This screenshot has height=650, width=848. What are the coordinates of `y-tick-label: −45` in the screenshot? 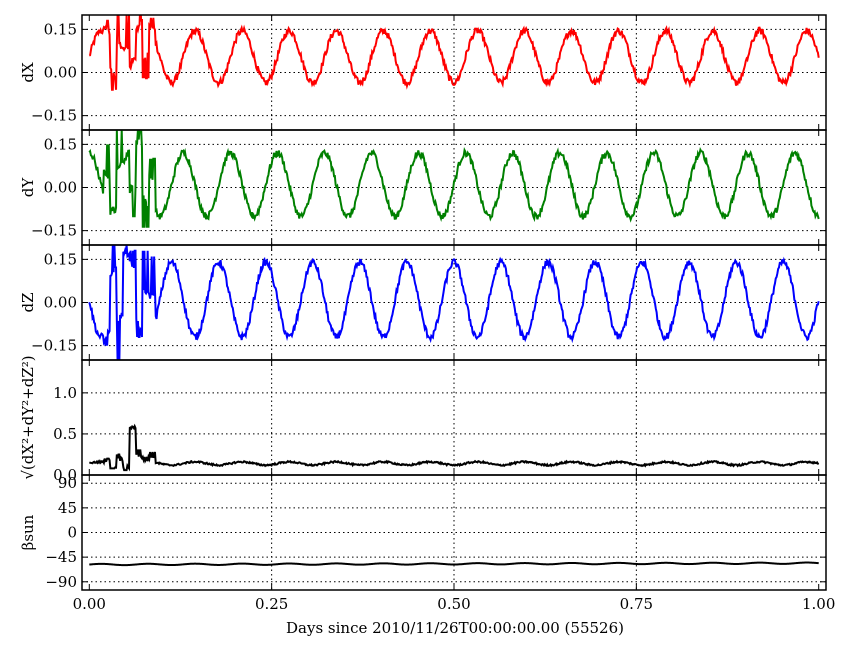 It's located at (61, 557).